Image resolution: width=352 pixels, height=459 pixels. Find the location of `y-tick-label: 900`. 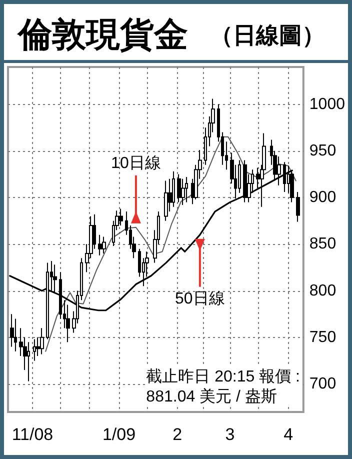

y-tick-label: 900 is located at coordinates (322, 197).